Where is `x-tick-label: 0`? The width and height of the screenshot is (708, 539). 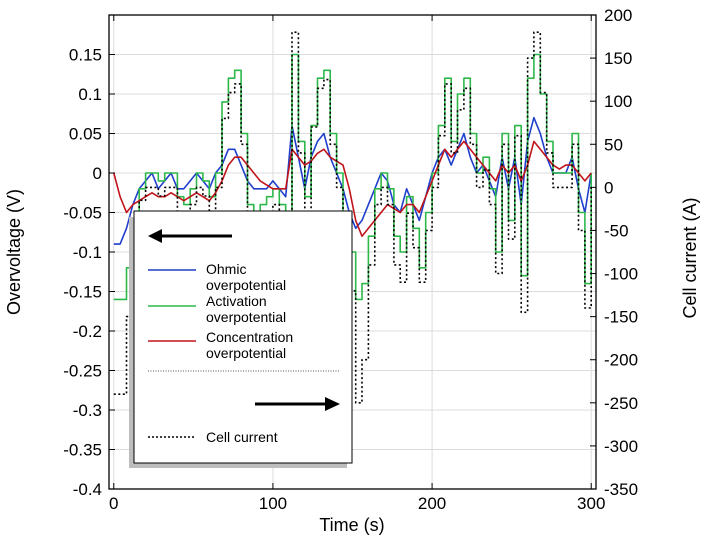
x-tick-label: 0 is located at coordinates (113, 503).